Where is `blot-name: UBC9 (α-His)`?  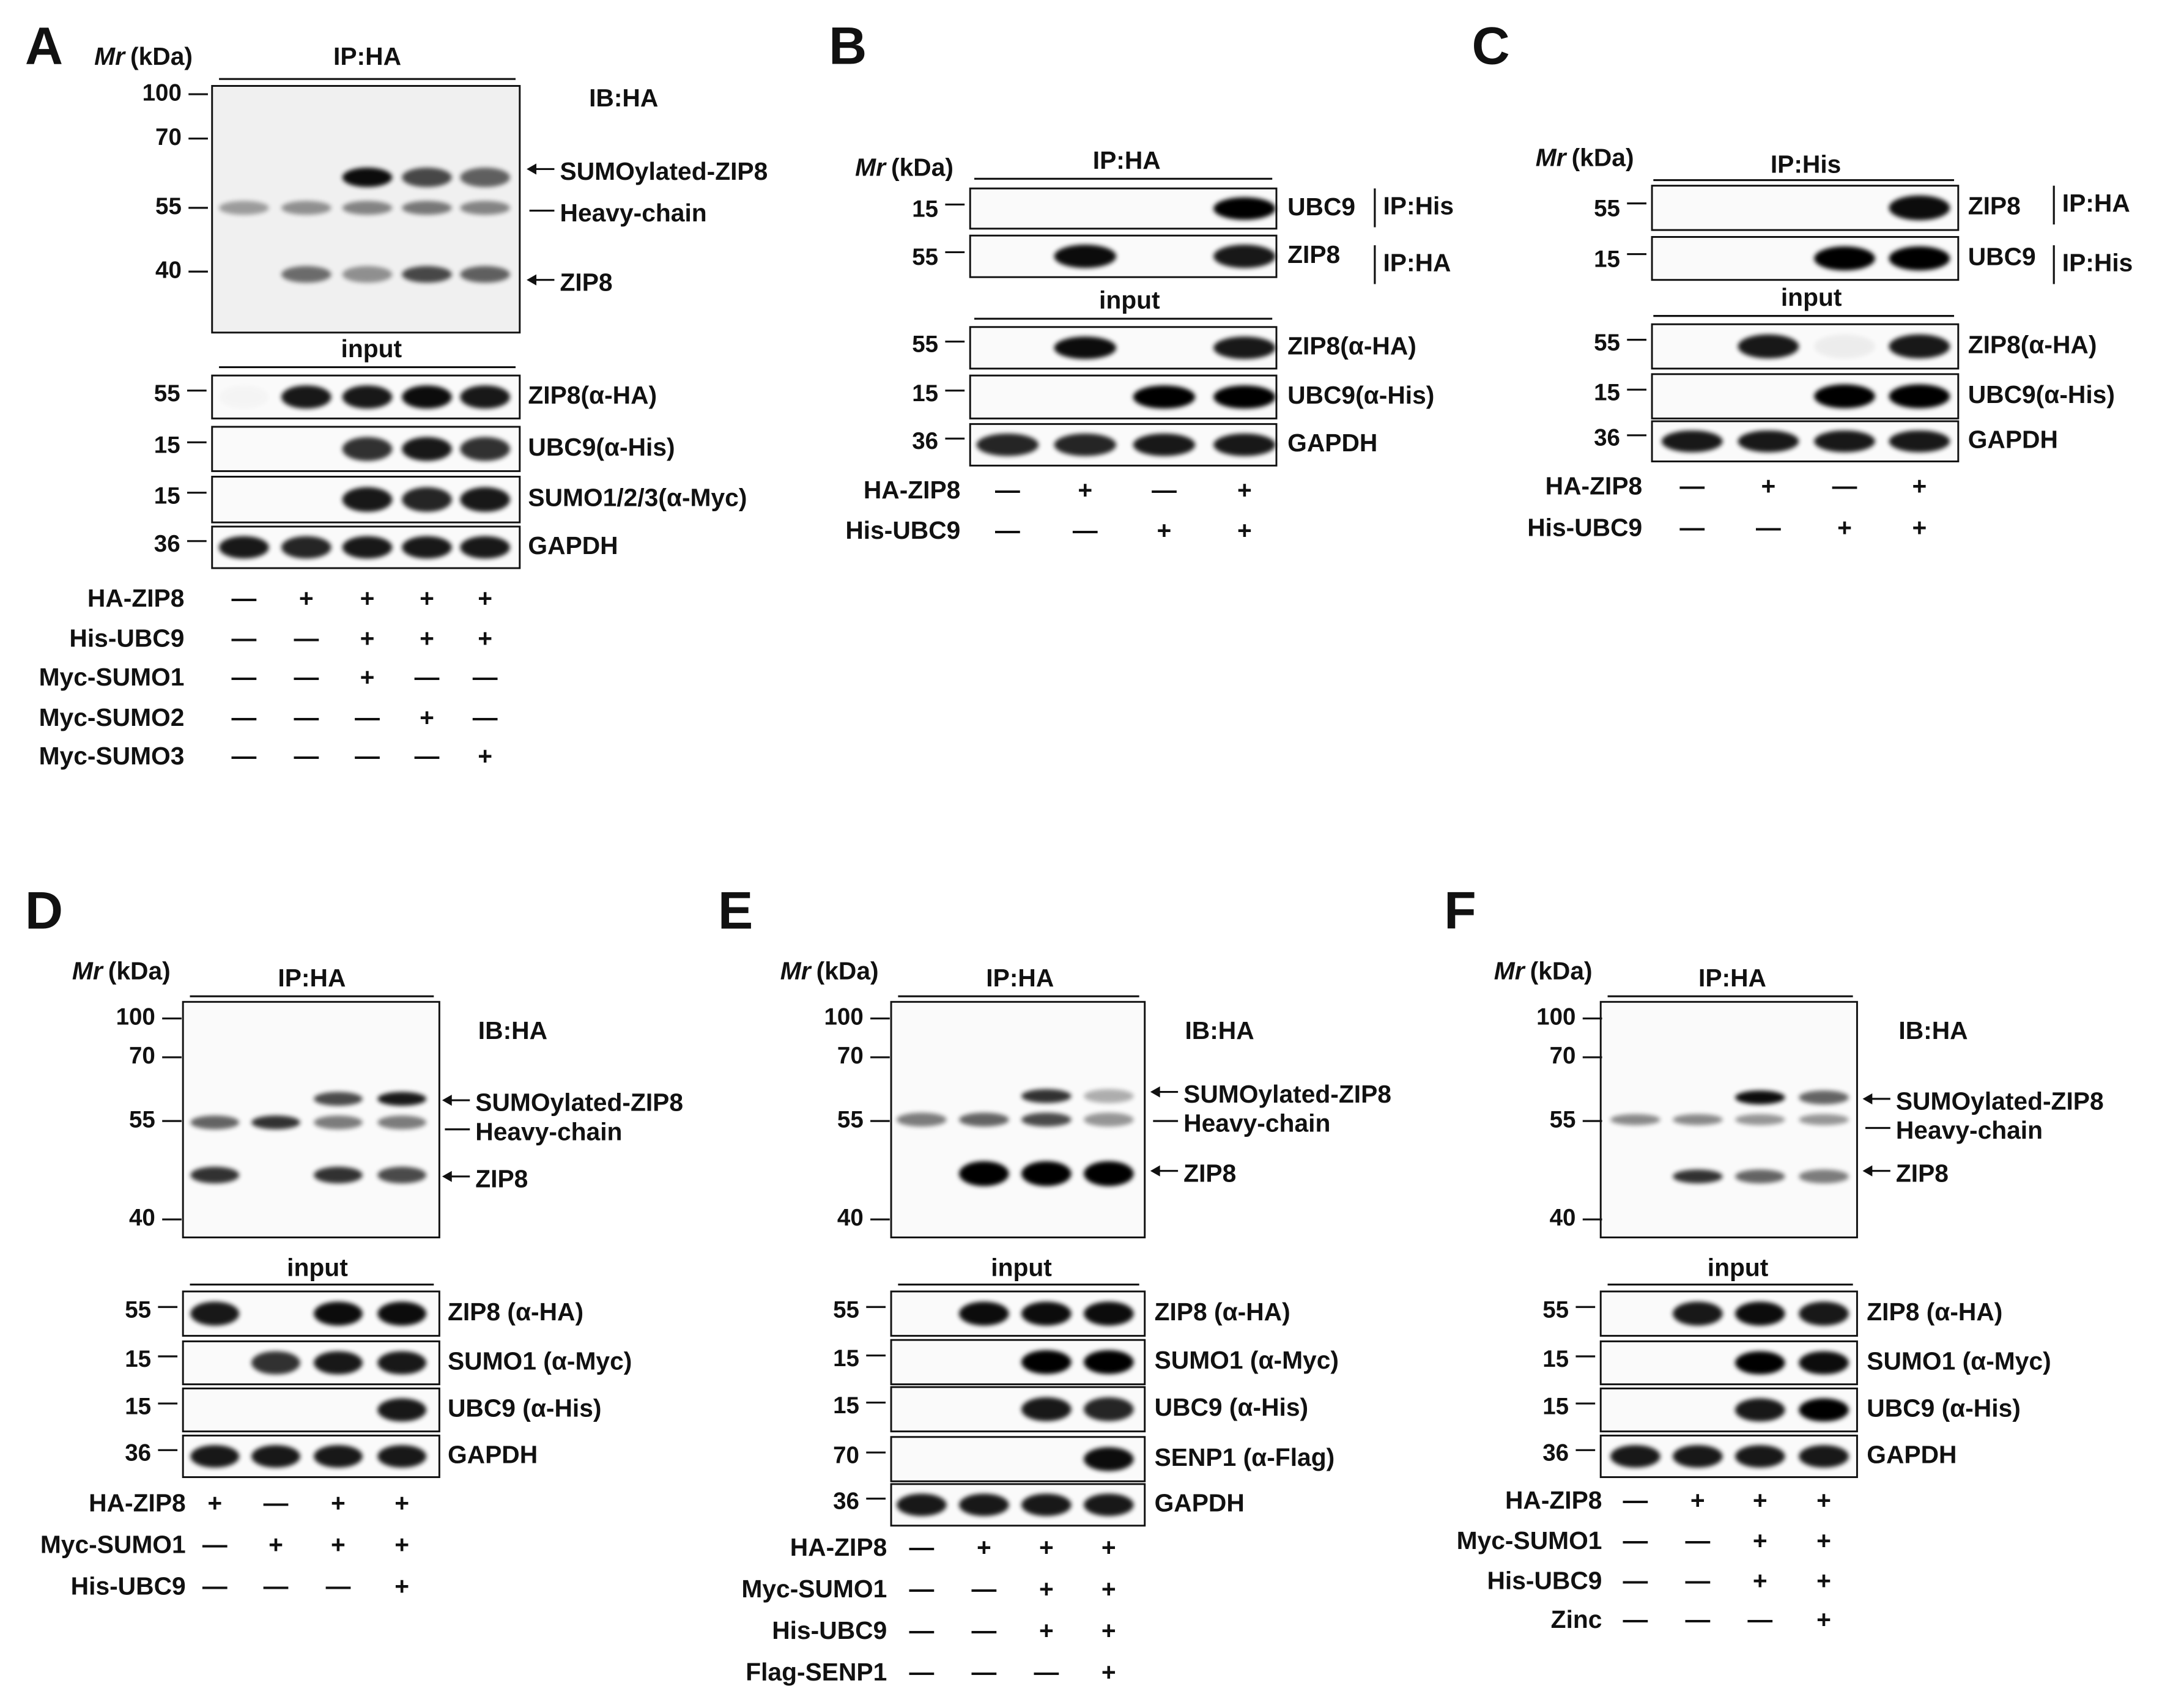
blot-name: UBC9 (α-His) is located at coordinates (1232, 1407).